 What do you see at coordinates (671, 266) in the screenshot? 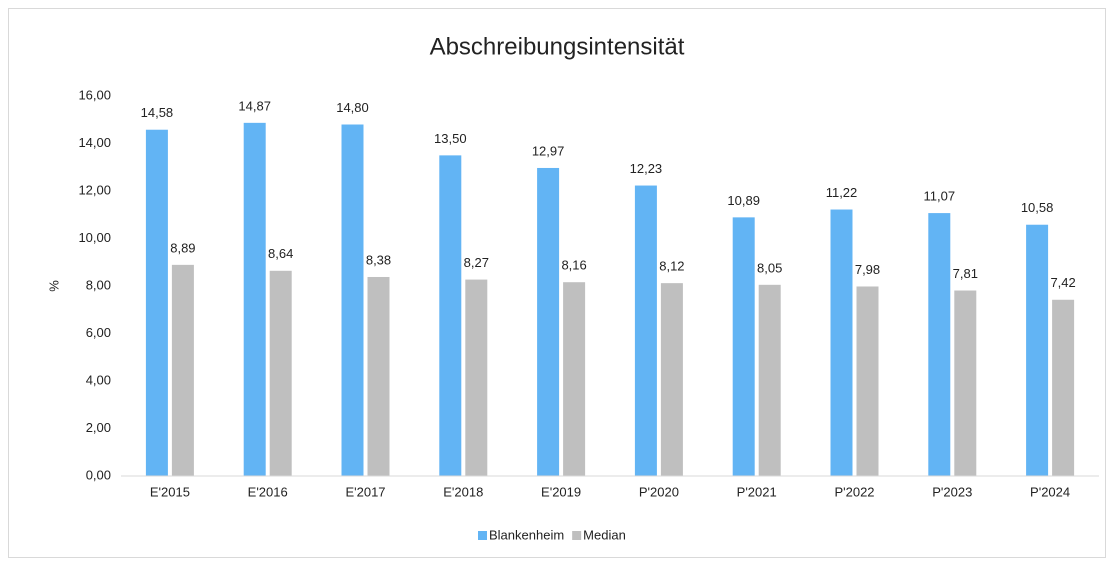
I see `data-label: 8,12` at bounding box center [671, 266].